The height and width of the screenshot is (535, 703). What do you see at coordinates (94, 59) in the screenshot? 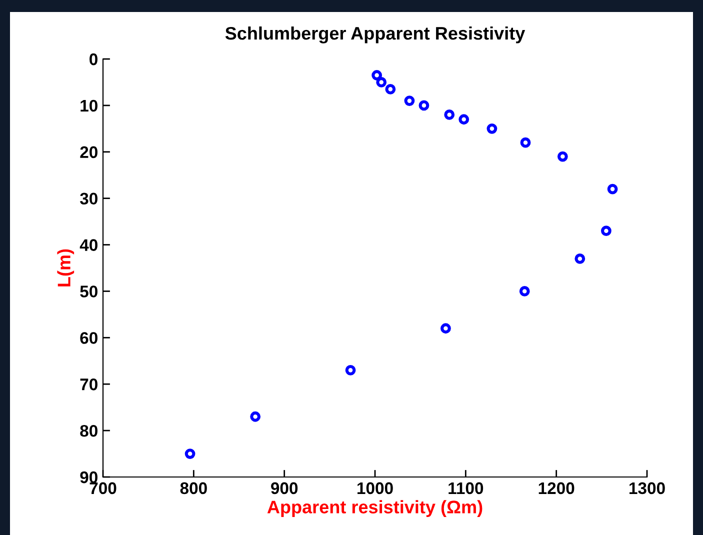
I see `y-tick-label: 0` at bounding box center [94, 59].